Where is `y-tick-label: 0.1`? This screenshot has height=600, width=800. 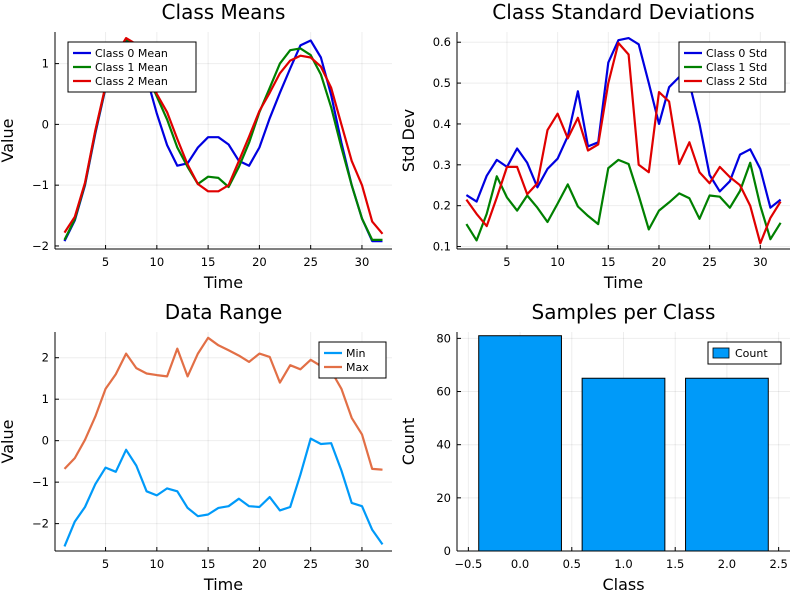 y-tick-label: 0.1 is located at coordinates (442, 247).